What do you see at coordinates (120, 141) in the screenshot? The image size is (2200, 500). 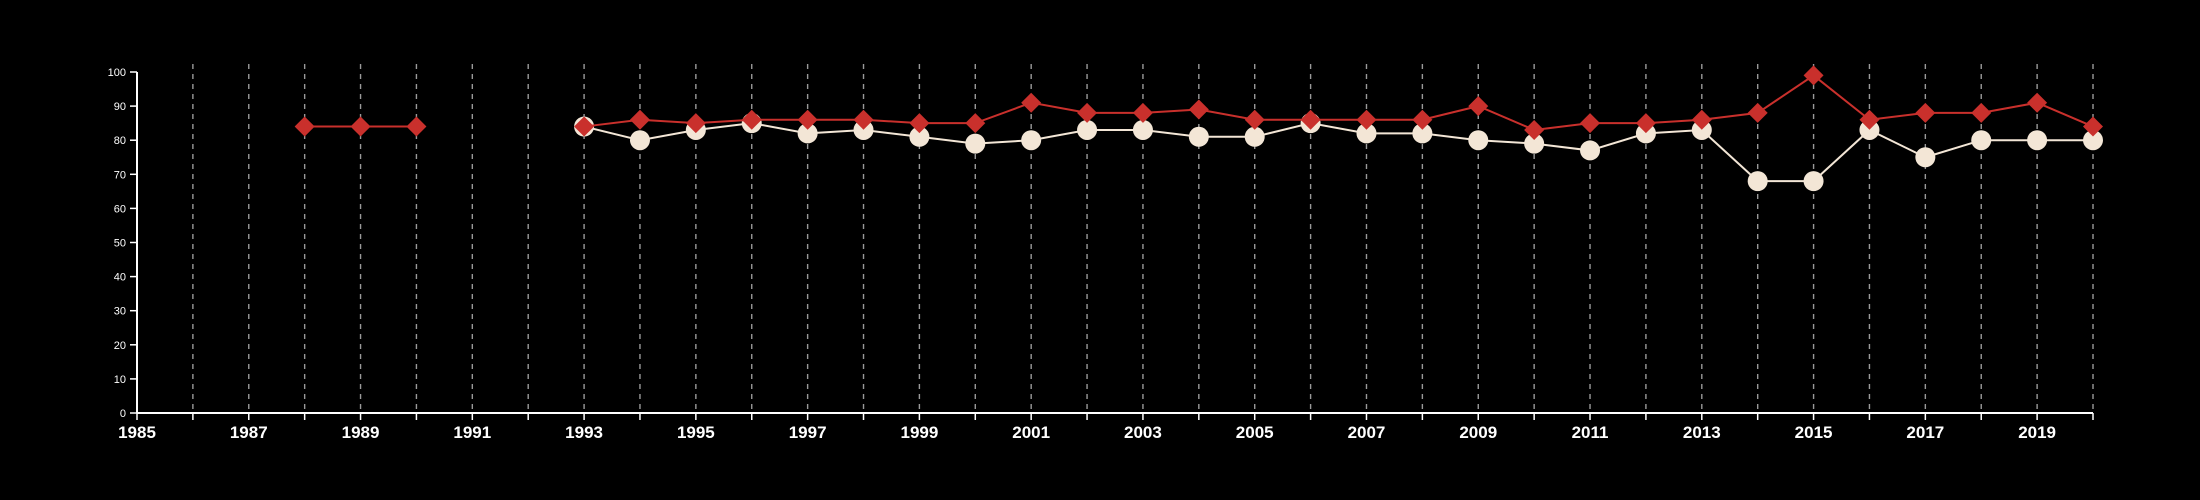 I see `y-tick-label: 80` at bounding box center [120, 141].